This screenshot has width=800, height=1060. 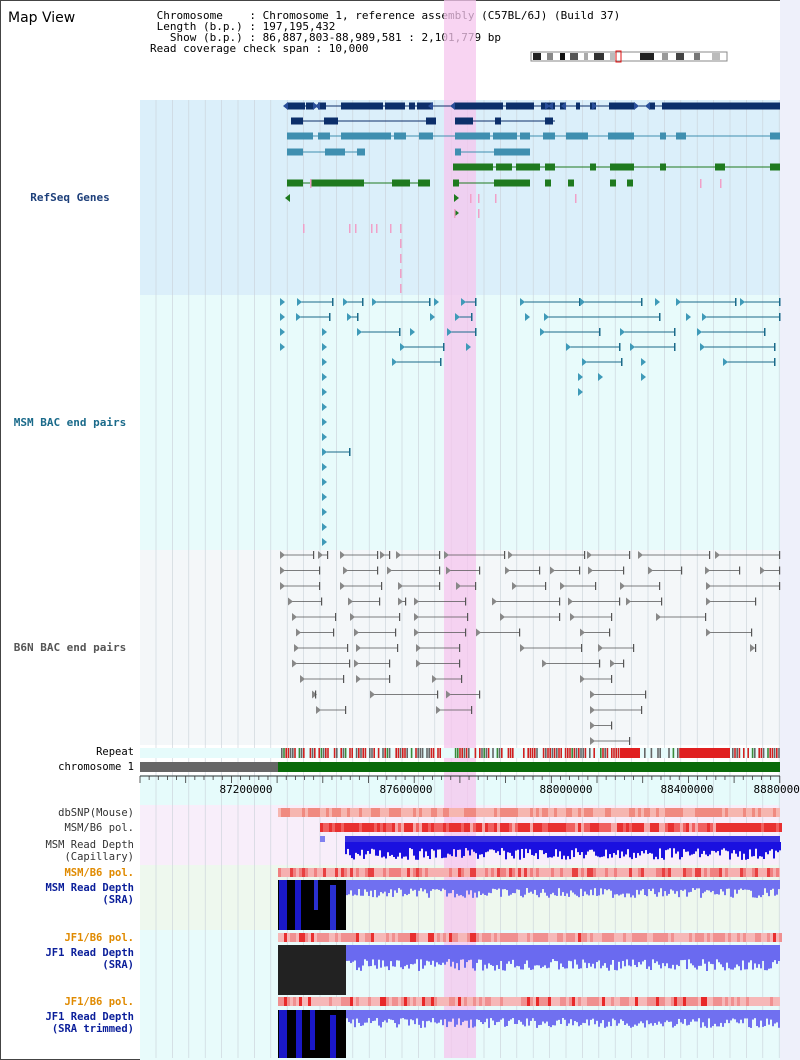 I want to click on gene-row-5-exon, so click(x=622, y=167).